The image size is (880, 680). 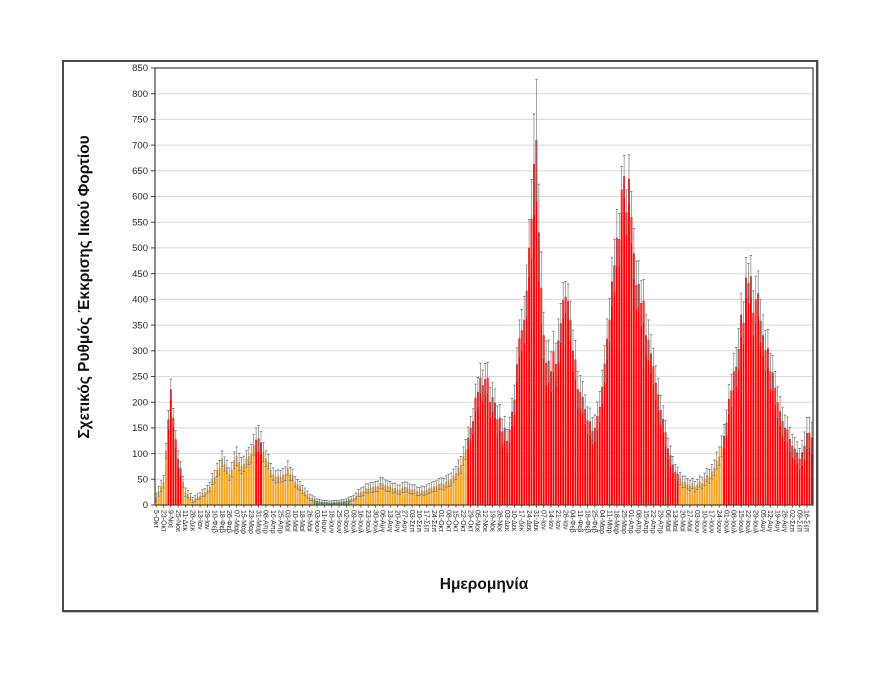 I want to click on y-tick-label: 650, so click(x=140, y=171).